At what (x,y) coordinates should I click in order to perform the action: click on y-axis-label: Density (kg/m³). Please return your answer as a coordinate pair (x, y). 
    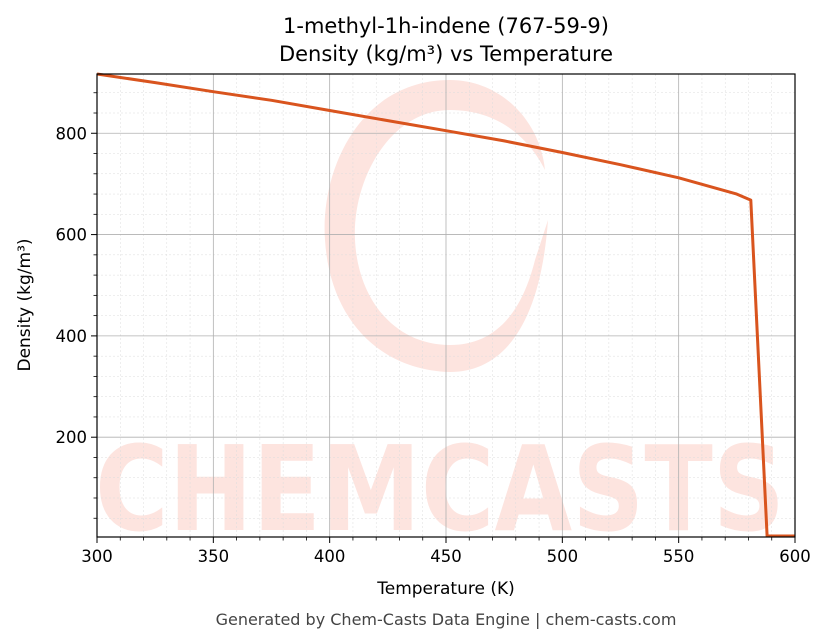
    Looking at the image, I should click on (25, 304).